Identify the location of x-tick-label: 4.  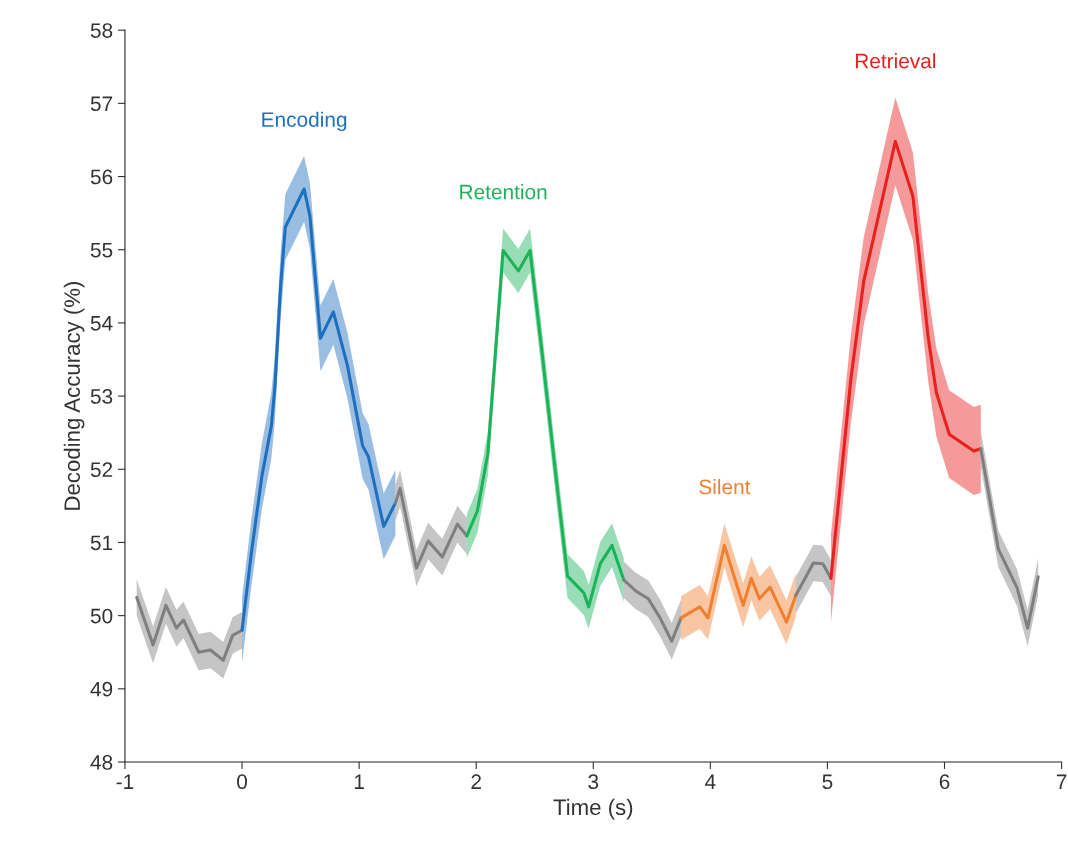
(710, 781).